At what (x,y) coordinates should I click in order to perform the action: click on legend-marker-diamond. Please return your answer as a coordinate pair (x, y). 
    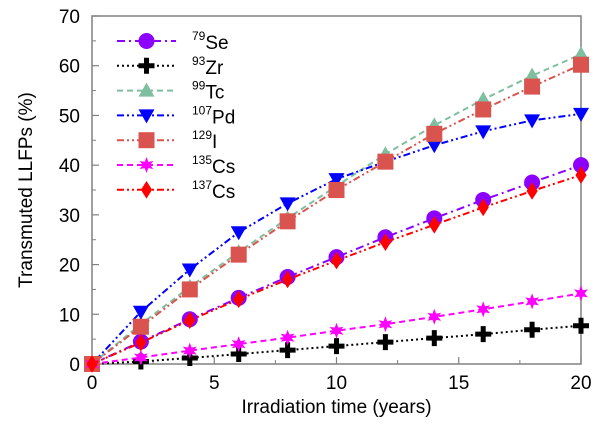
    Looking at the image, I should click on (146, 190).